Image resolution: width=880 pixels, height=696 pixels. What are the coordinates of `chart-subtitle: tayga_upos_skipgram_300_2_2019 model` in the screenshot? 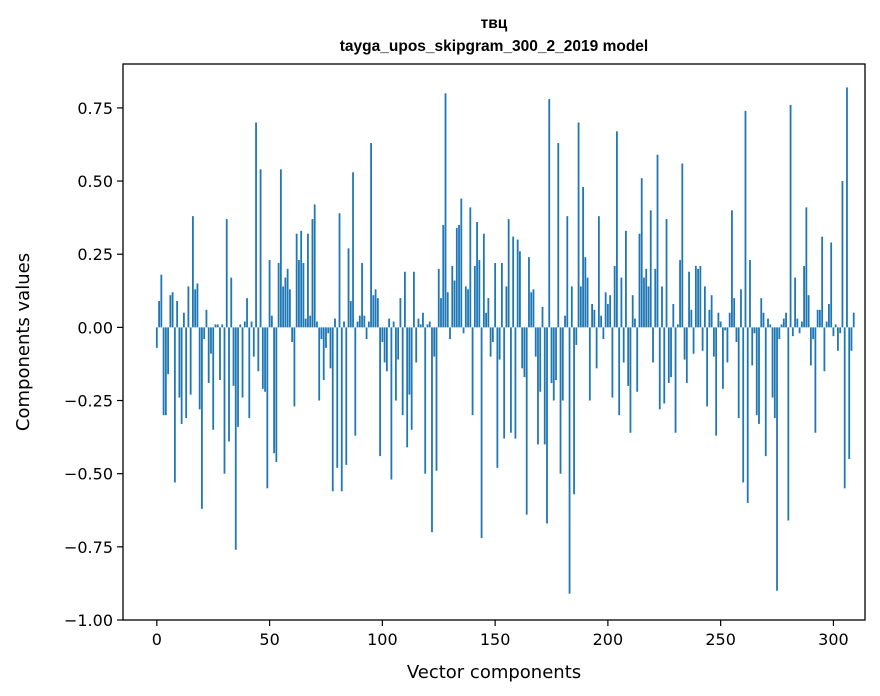 It's located at (494, 46).